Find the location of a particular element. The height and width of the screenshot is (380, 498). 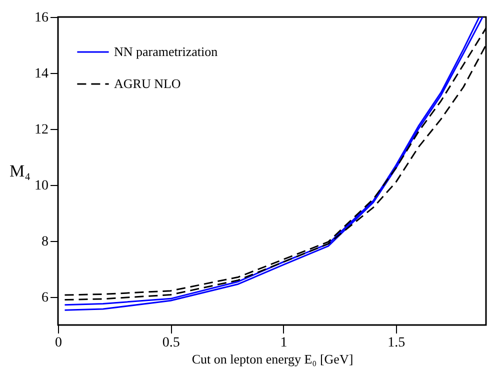

y-tick-label: 16 is located at coordinates (41, 18).